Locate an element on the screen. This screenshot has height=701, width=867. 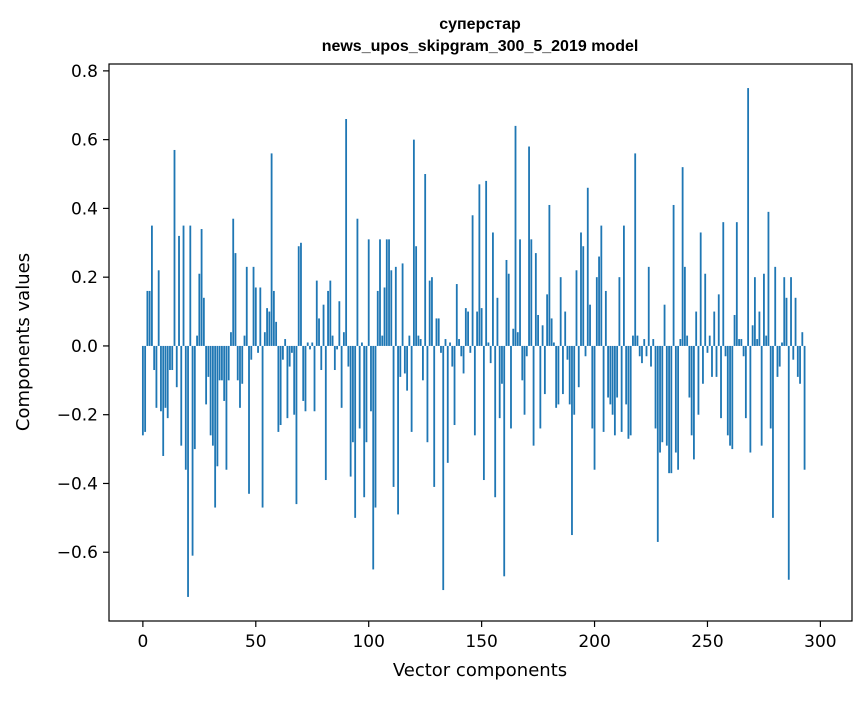
x-tick-label-250: 250 is located at coordinates (707, 642).